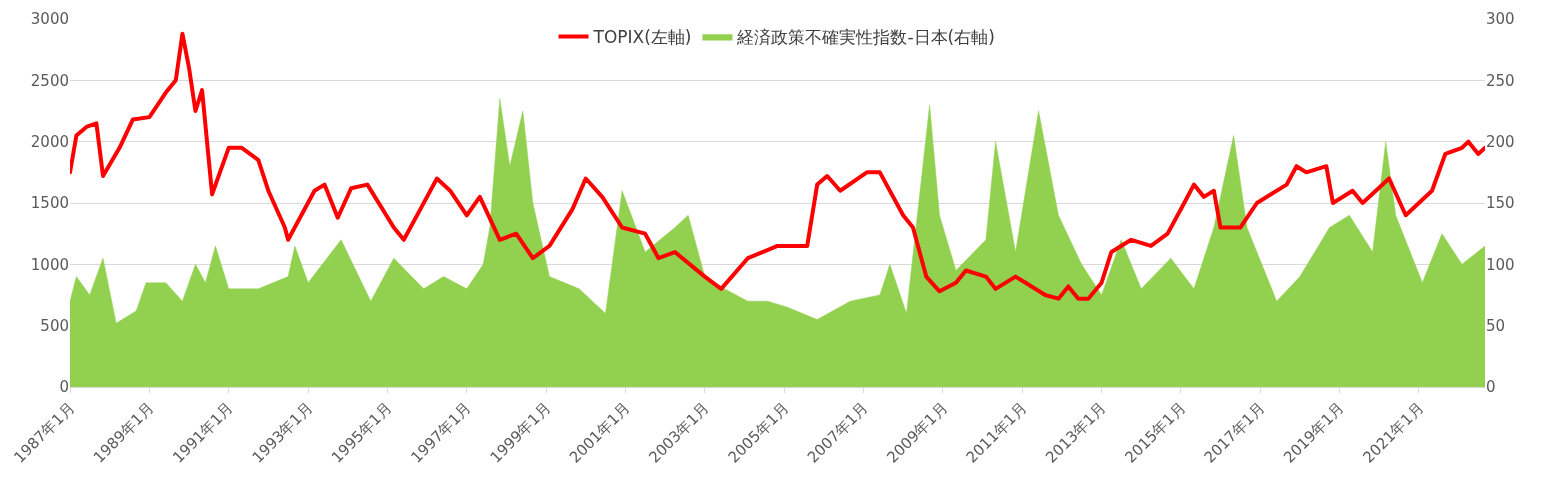  What do you see at coordinates (1491, 387) in the screenshot?
I see `y2-tick-label: 0` at bounding box center [1491, 387].